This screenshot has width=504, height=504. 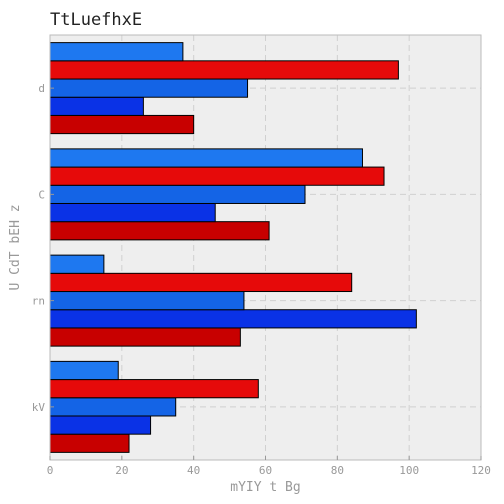 I want to click on x-tick-label: 120, so click(x=481, y=470).